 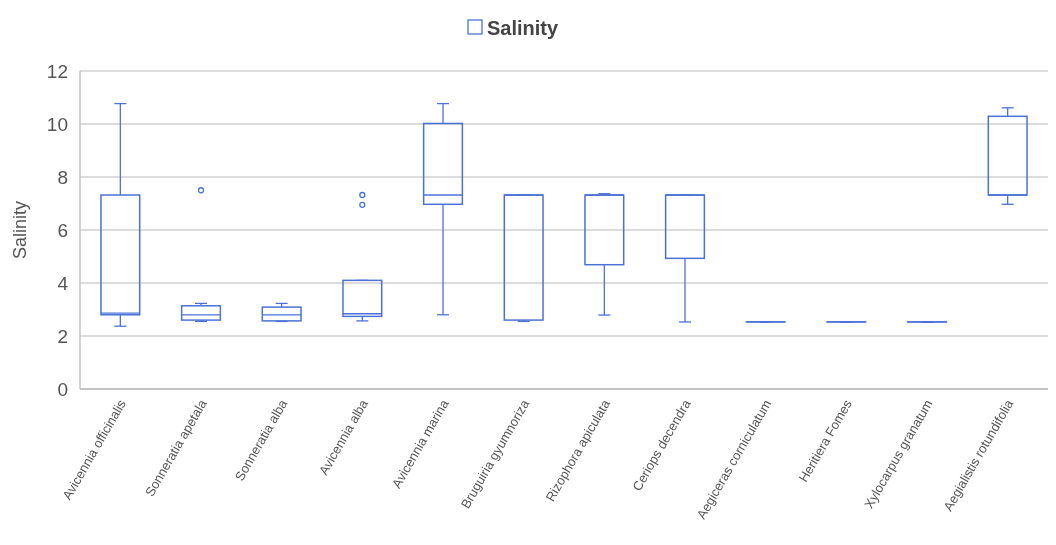 What do you see at coordinates (523, 28) in the screenshot?
I see `legend-label: Salinity` at bounding box center [523, 28].